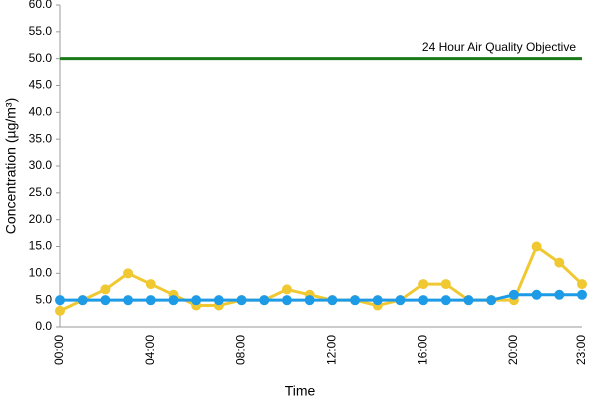 The image size is (600, 400). I want to click on x-tick-label: 20:00, so click(513, 350).